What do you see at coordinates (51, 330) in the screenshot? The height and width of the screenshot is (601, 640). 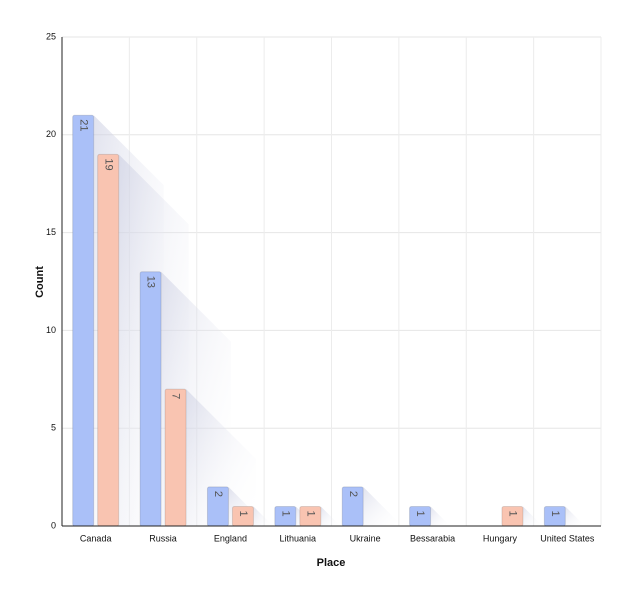 I see `y-tick-label: 10` at bounding box center [51, 330].